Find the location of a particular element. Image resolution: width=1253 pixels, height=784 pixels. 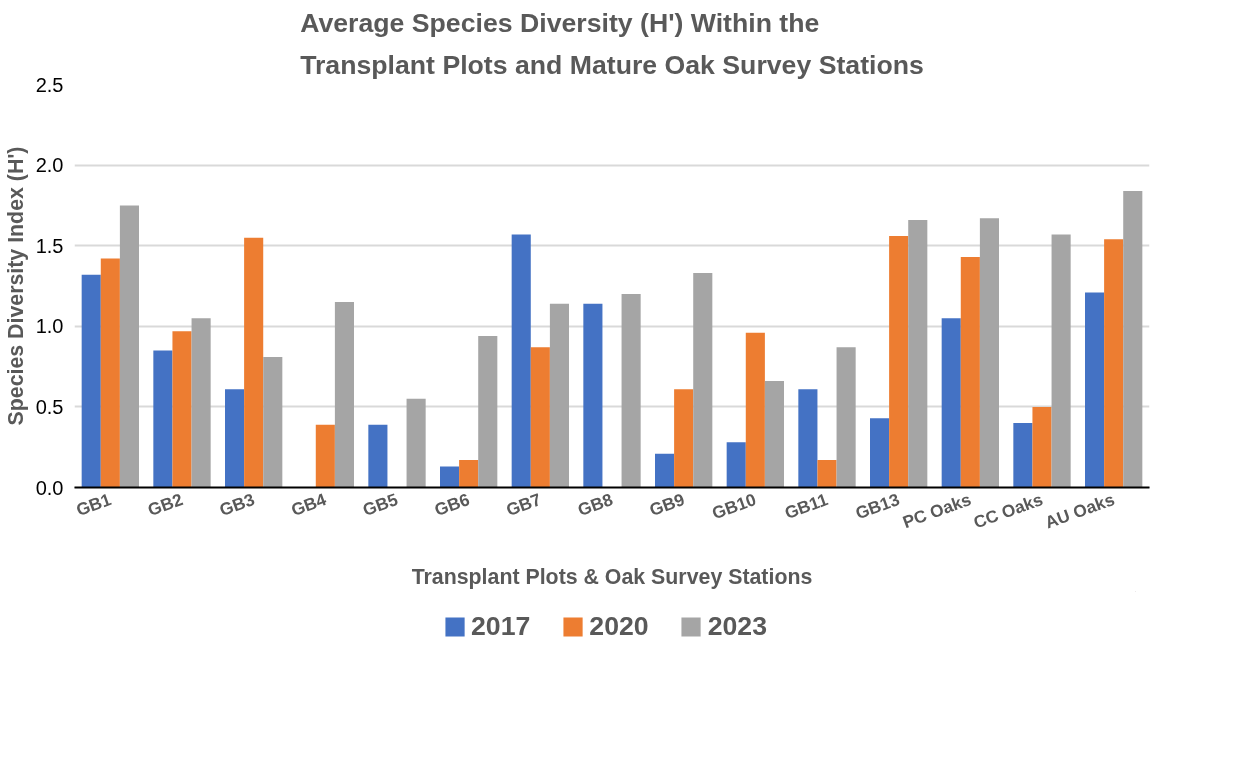

x-tick-label: GB4 is located at coordinates (309, 504).